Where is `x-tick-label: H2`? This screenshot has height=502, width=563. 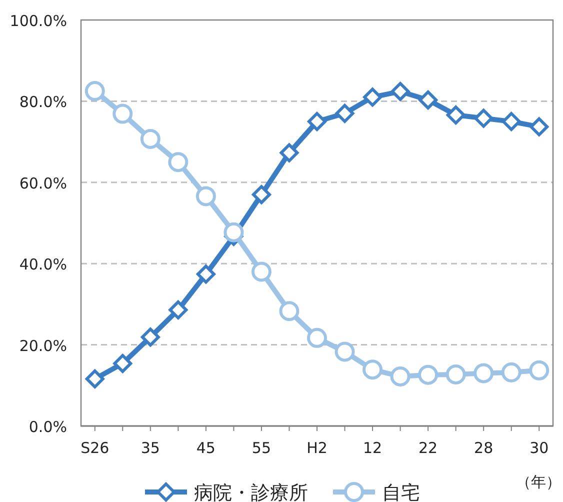 x-tick-label: H2 is located at coordinates (317, 448).